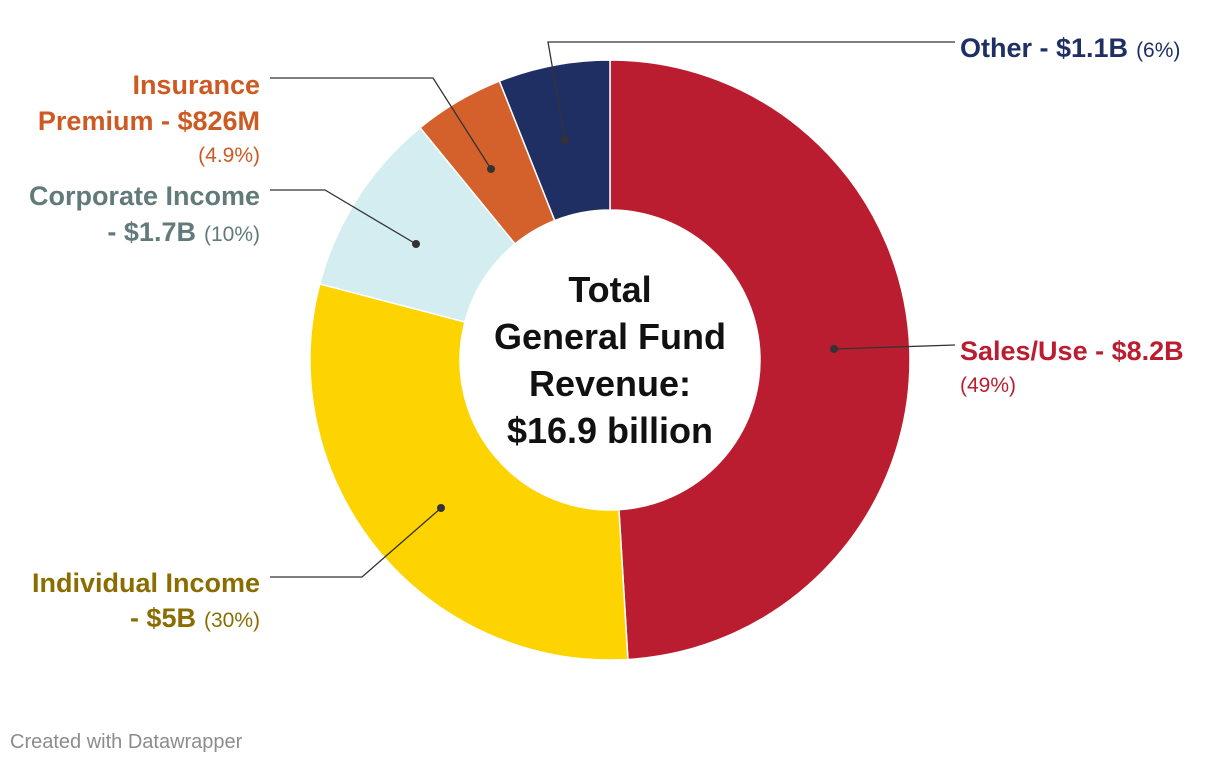 This screenshot has height=766, width=1220. Describe the element at coordinates (196, 85) in the screenshot. I see `label-insurance-premium-line: Insurance` at that location.